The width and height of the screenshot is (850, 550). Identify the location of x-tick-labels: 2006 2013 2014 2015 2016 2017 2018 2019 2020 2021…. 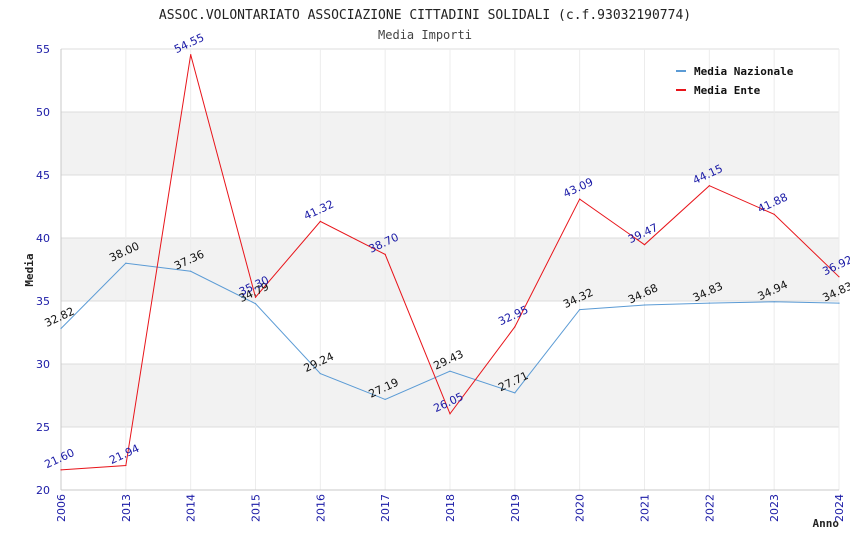
(450, 508).